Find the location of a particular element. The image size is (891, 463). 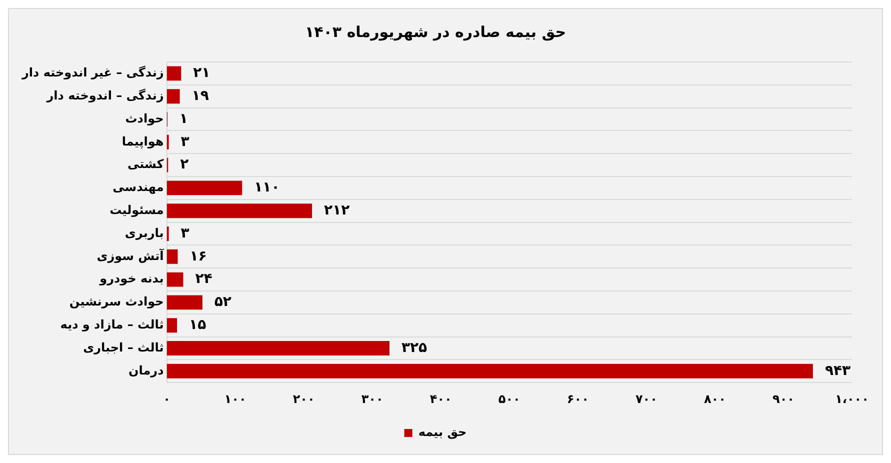

data-label: ۱ is located at coordinates (183, 118).